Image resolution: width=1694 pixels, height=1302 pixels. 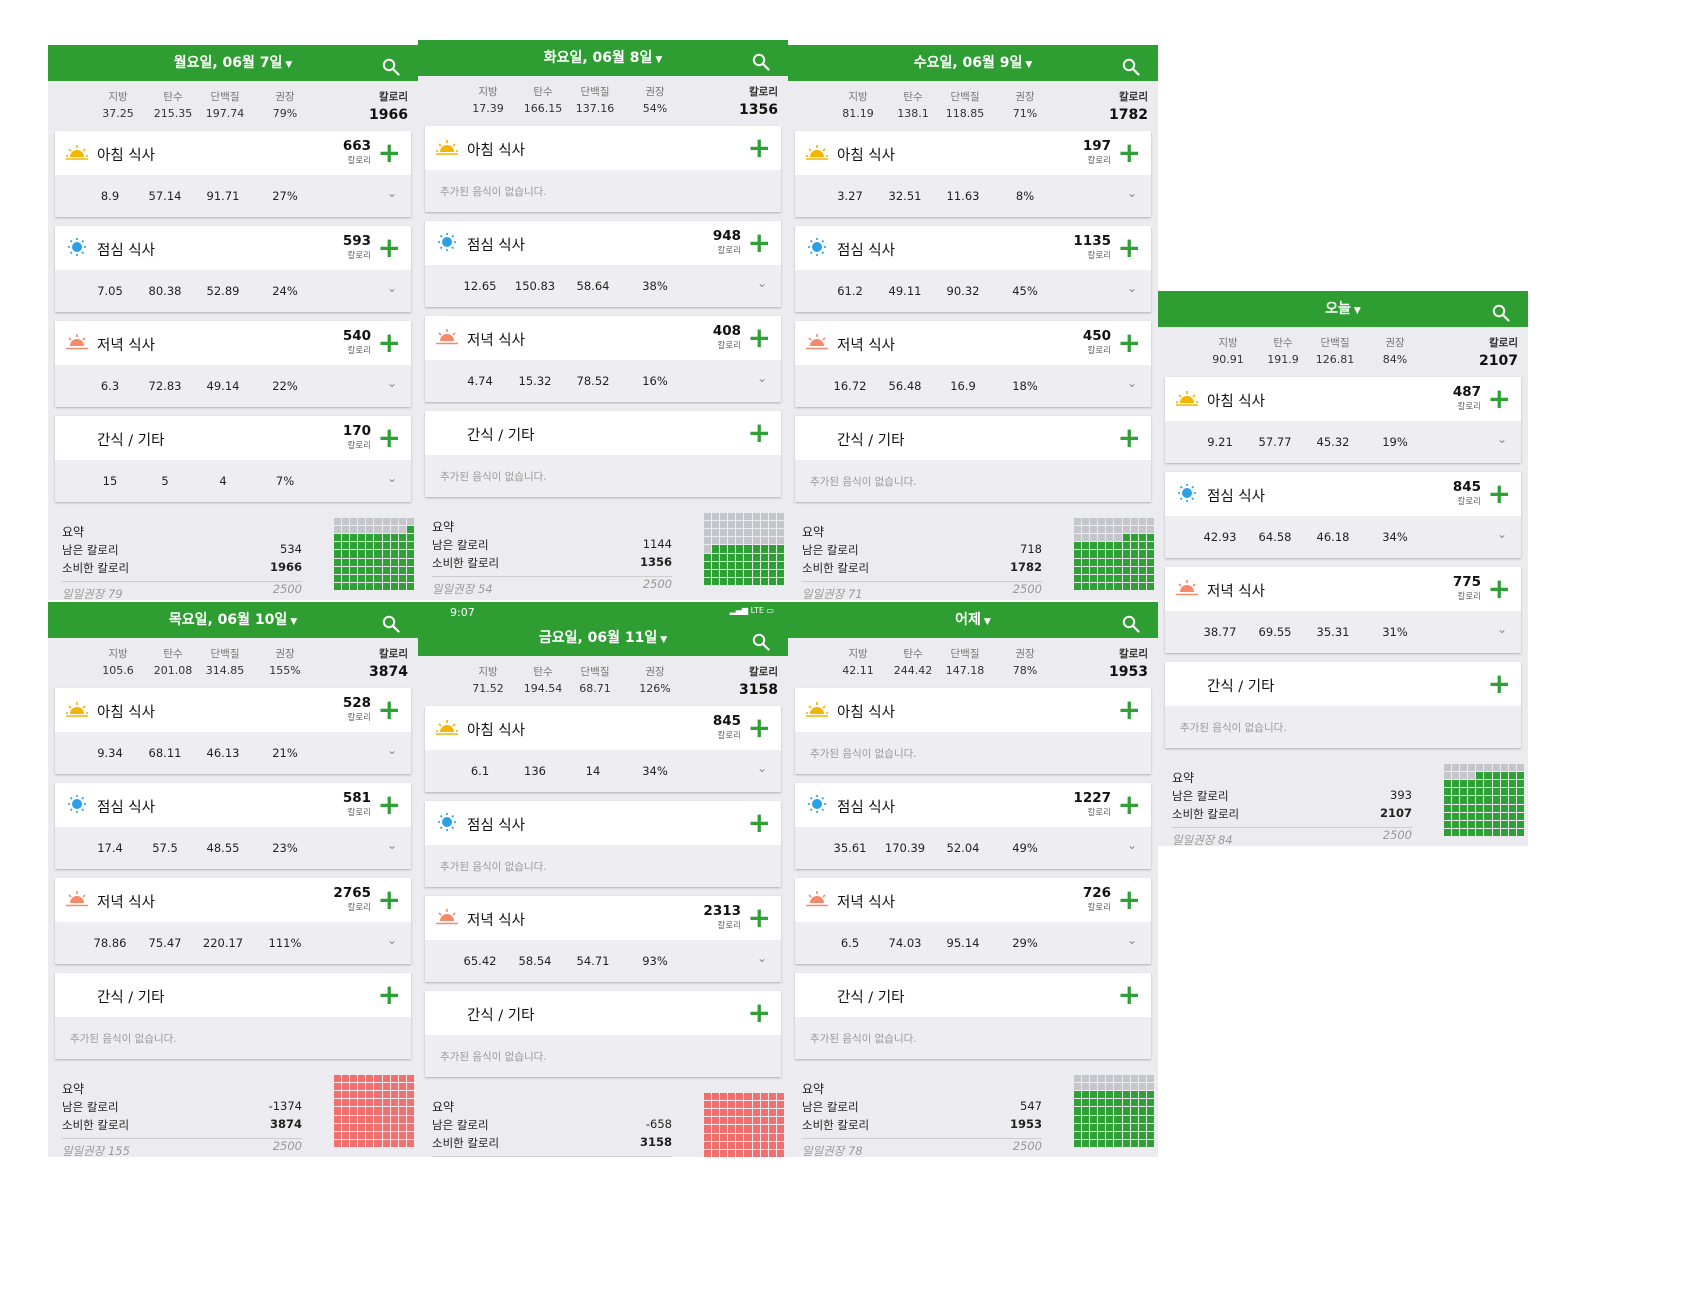 I want to click on meal-card: 아침 식사 528 칼로리 +9.34 68.11 46.13 21% ⌄, so click(x=233, y=731).